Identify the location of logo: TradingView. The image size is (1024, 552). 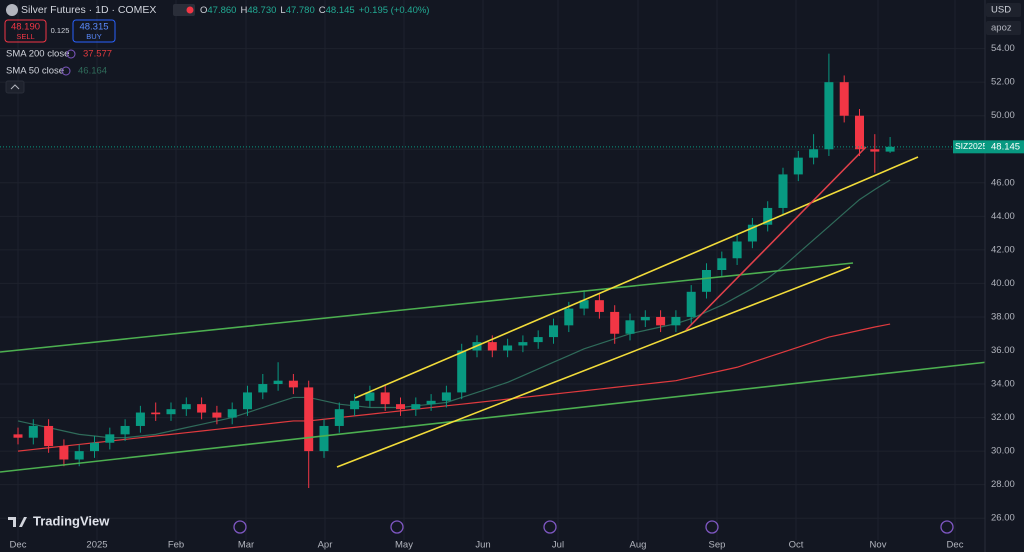
(59, 520).